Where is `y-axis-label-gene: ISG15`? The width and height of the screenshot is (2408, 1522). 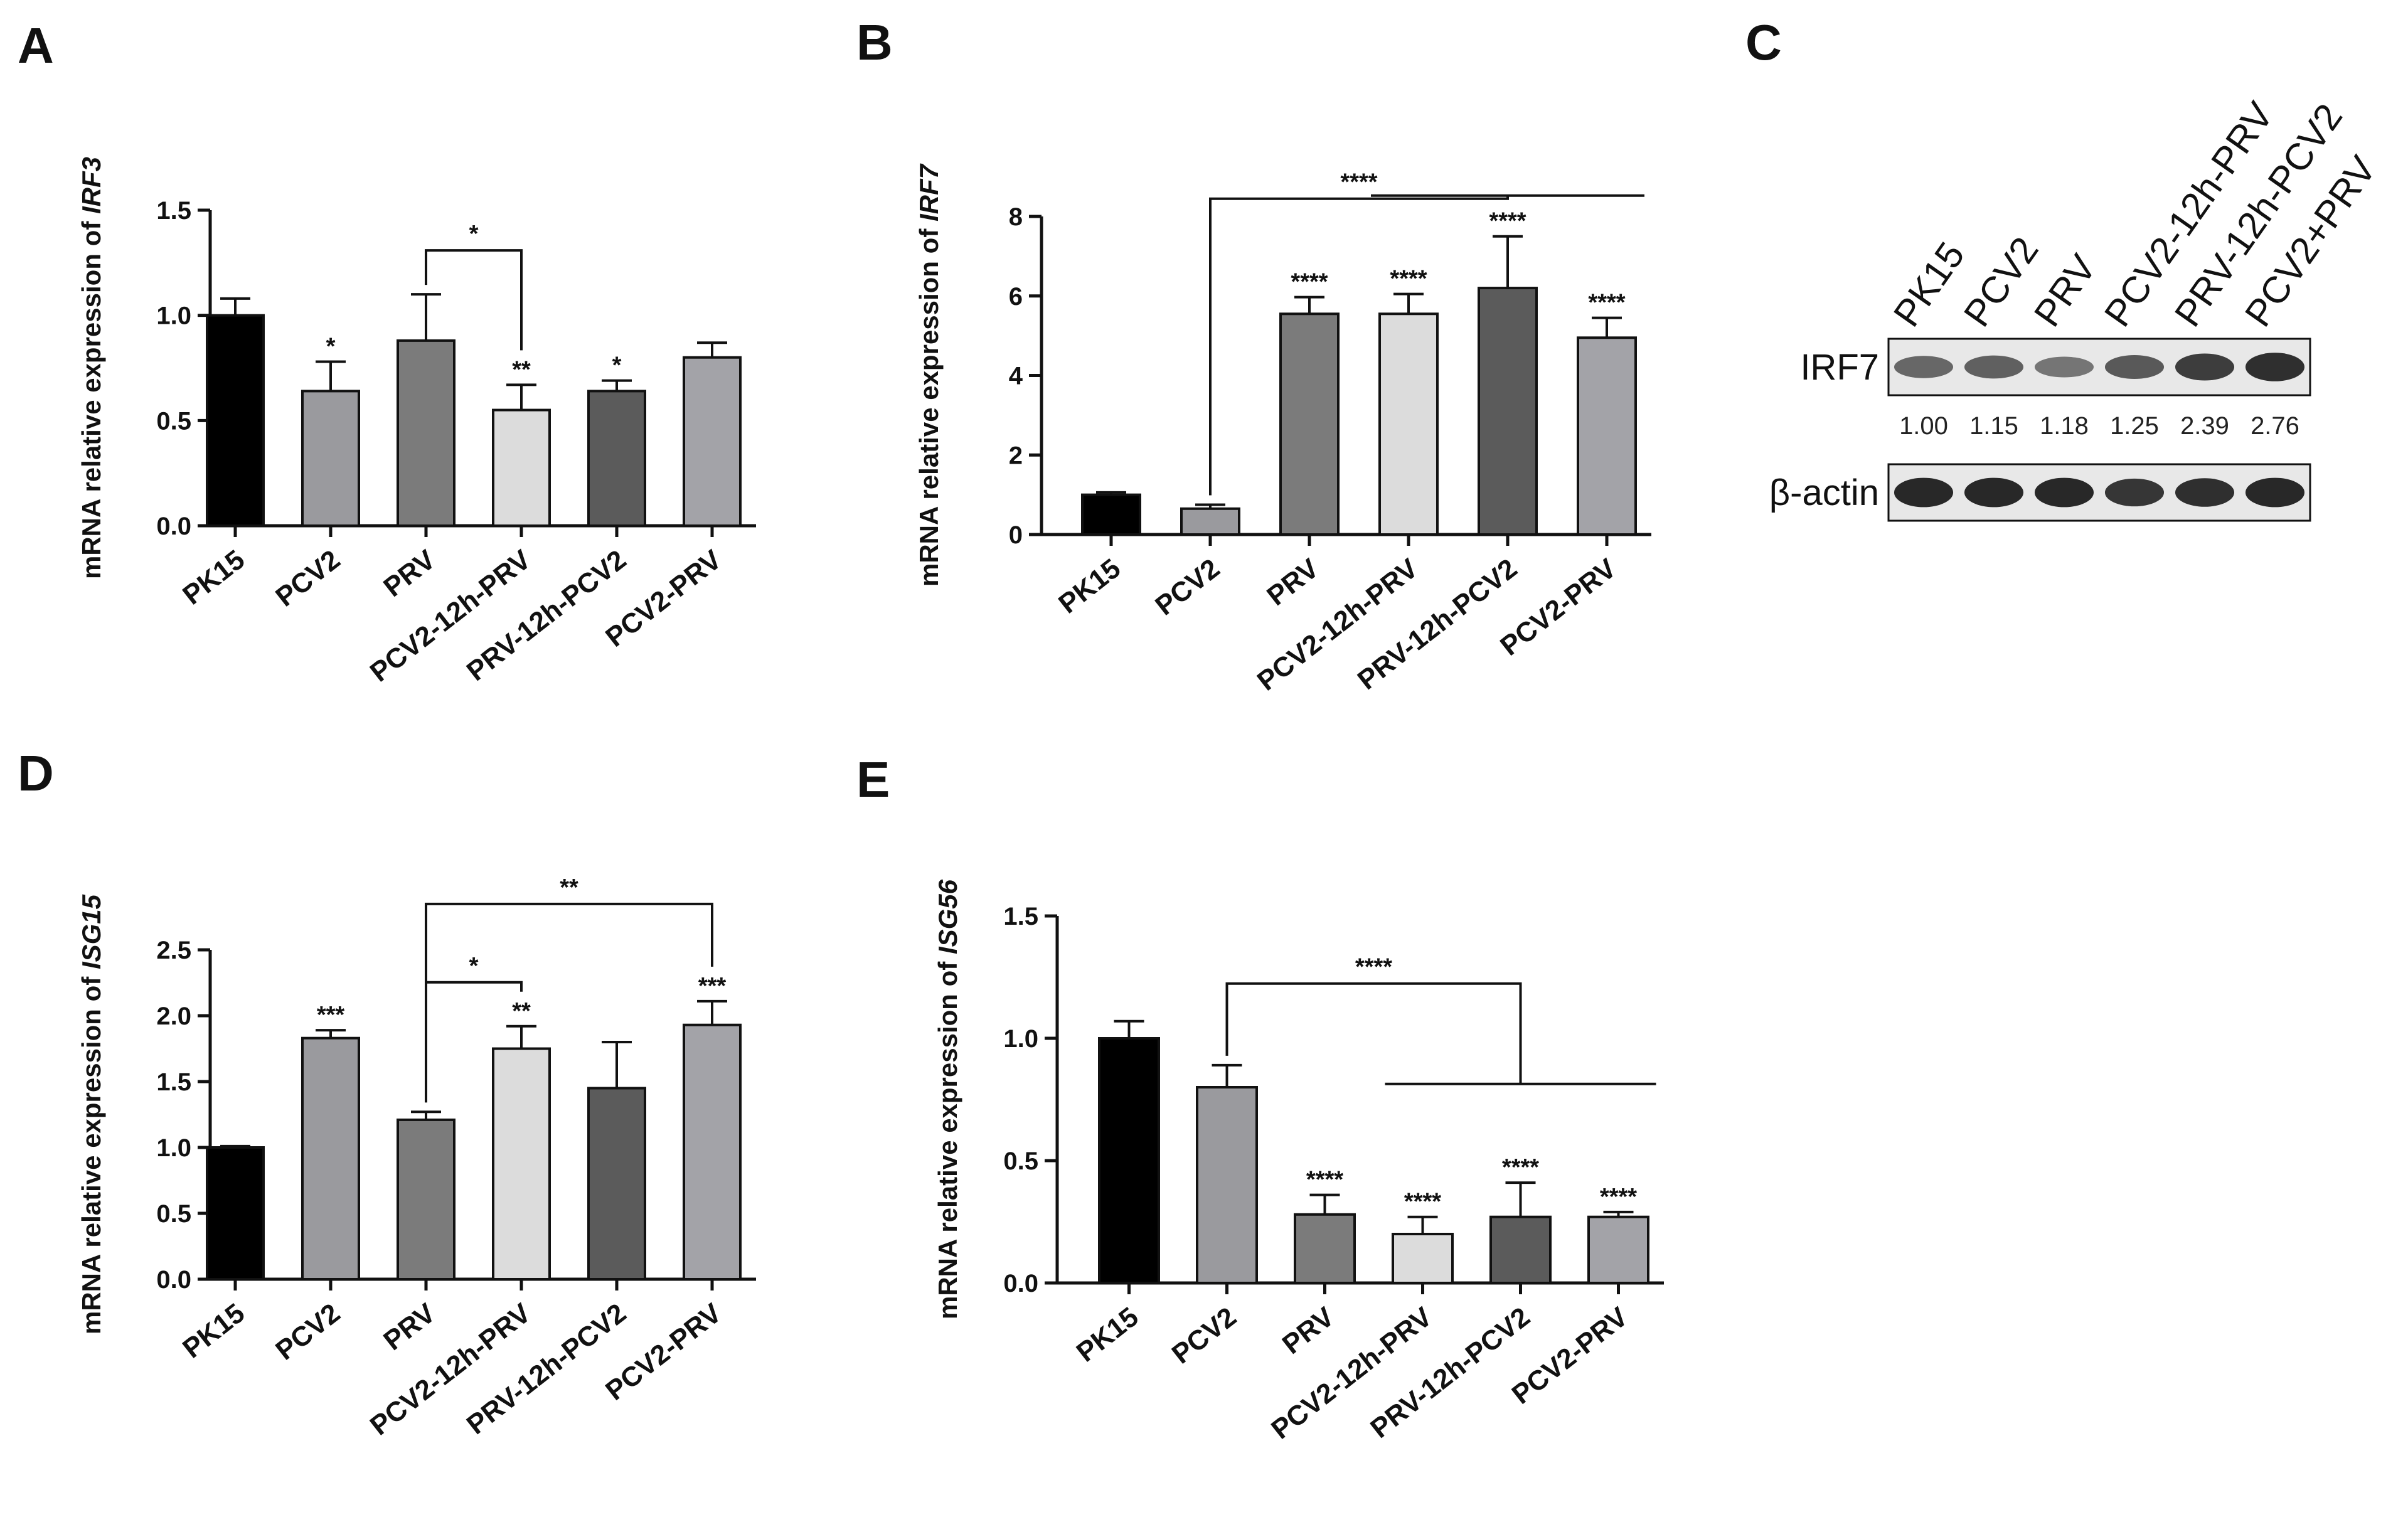 y-axis-label-gene: ISG15 is located at coordinates (91, 931).